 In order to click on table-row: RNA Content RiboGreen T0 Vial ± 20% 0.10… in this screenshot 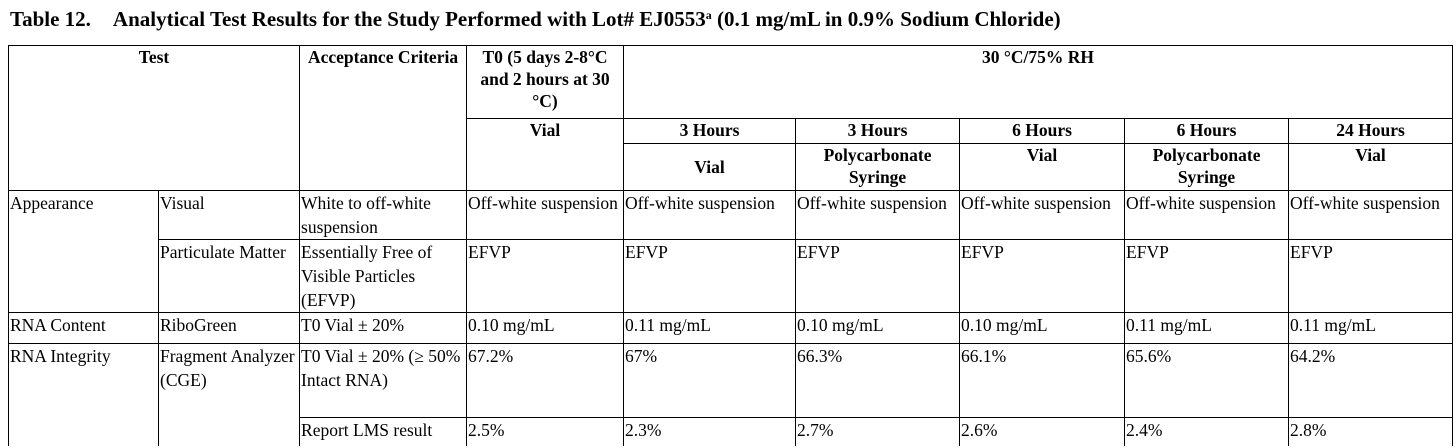, I will do `click(731, 328)`.